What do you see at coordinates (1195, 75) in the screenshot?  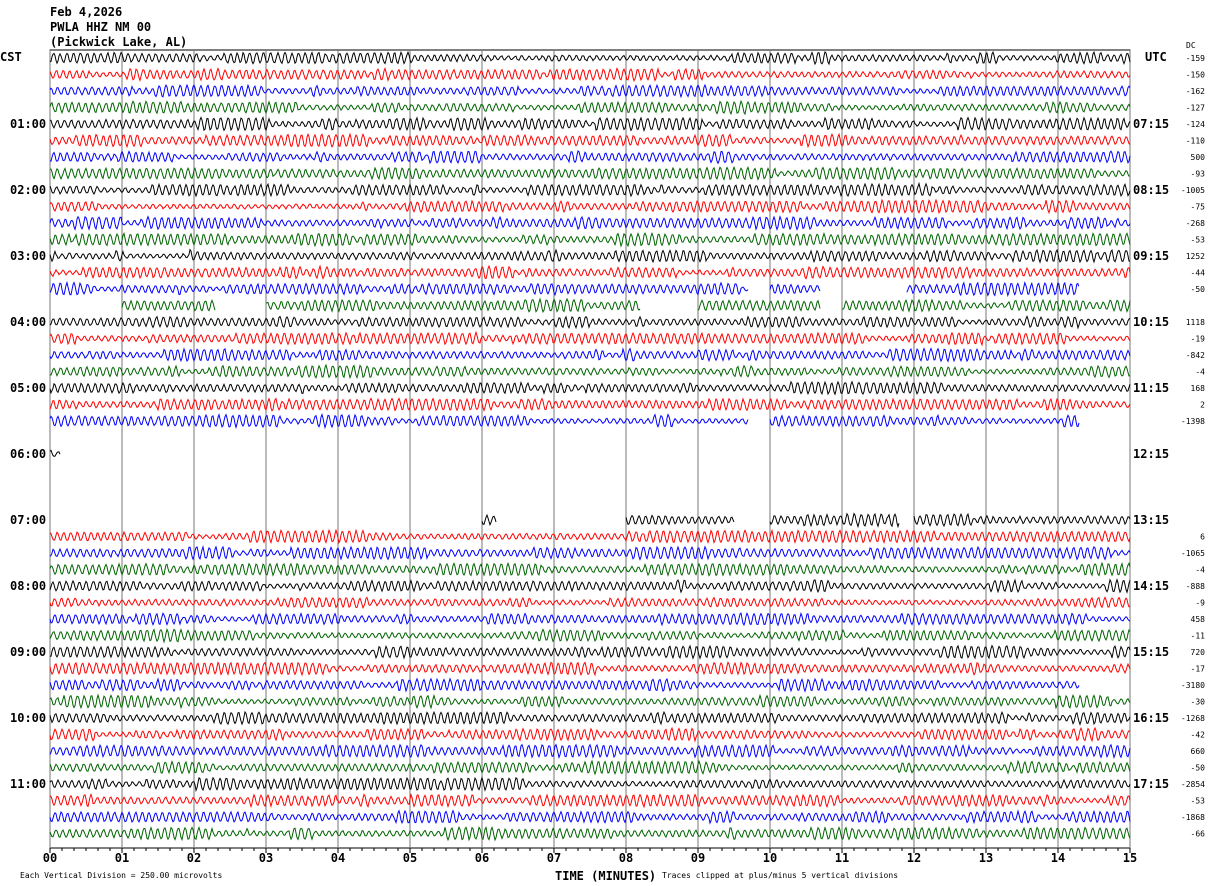 I see `dc-offset-label: -150` at bounding box center [1195, 75].